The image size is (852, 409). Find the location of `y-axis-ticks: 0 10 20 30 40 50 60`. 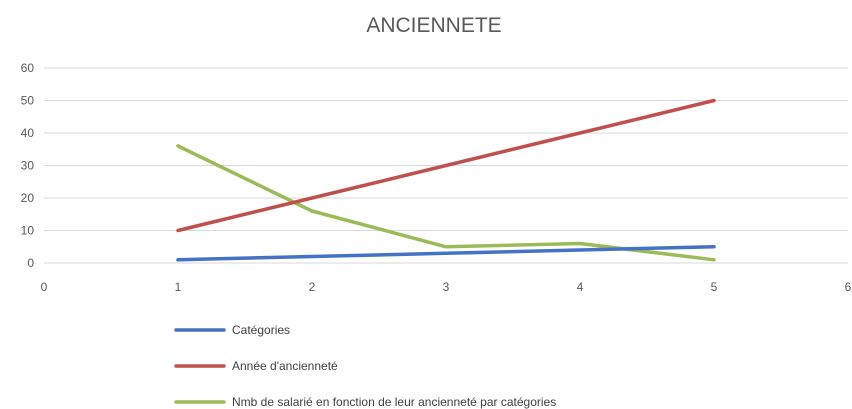

y-axis-ticks: 0 10 20 30 40 50 60 is located at coordinates (28, 165).